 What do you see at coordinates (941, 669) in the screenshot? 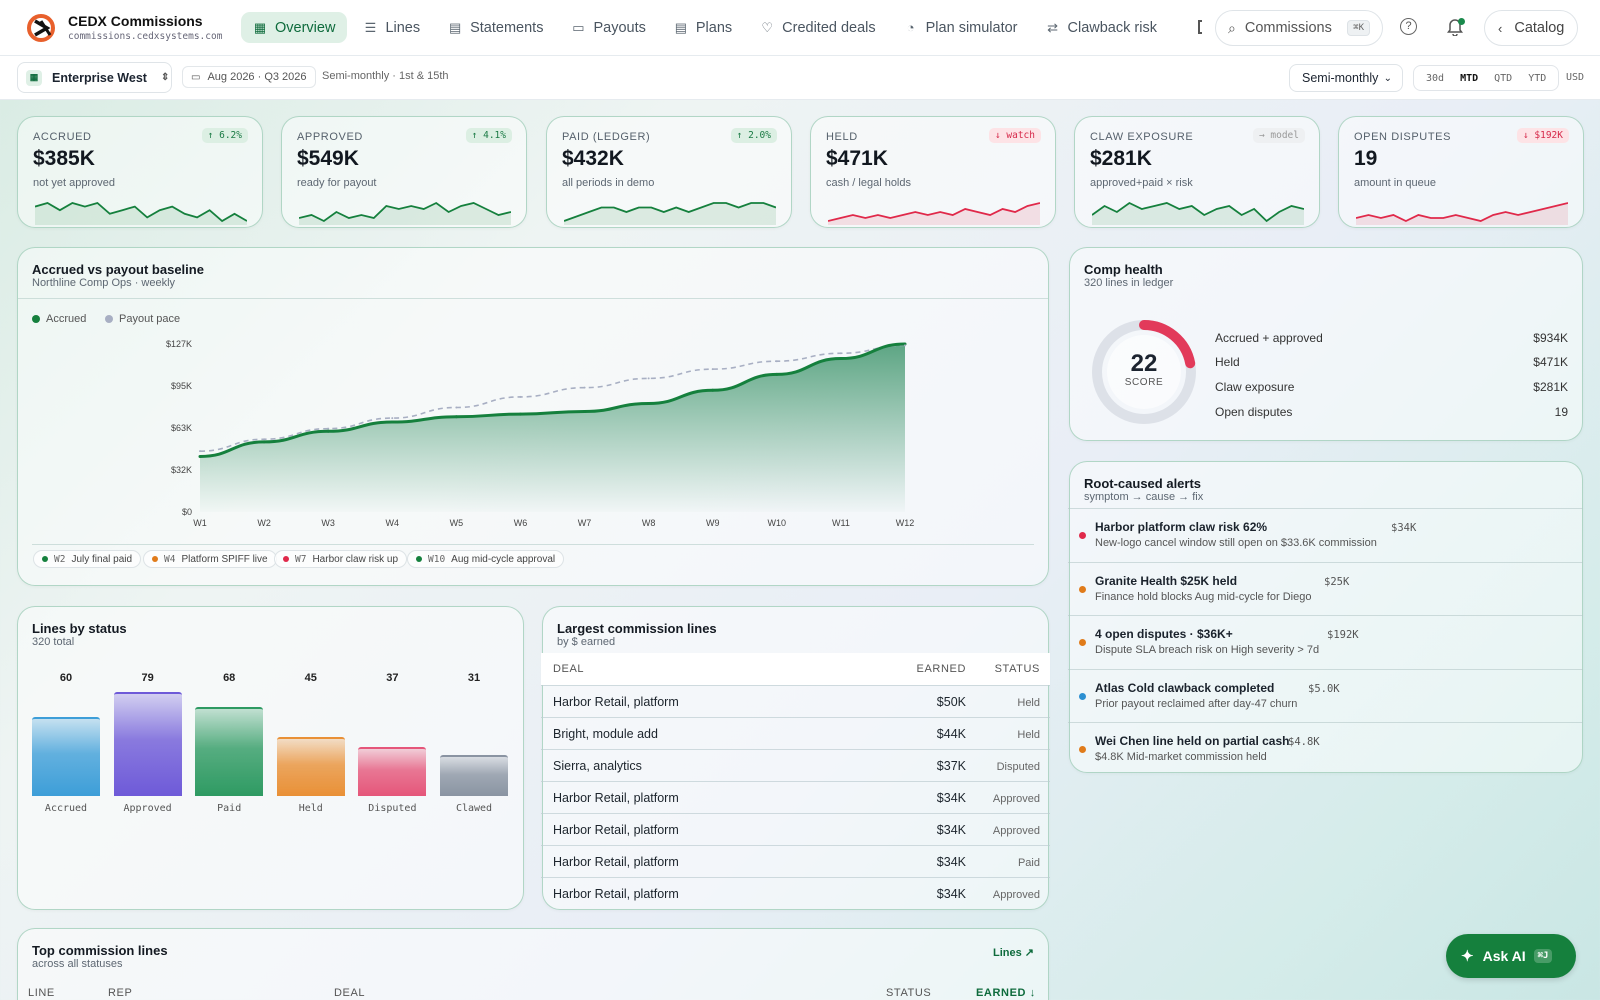
I see `col-earned: EARNED` at bounding box center [941, 669].